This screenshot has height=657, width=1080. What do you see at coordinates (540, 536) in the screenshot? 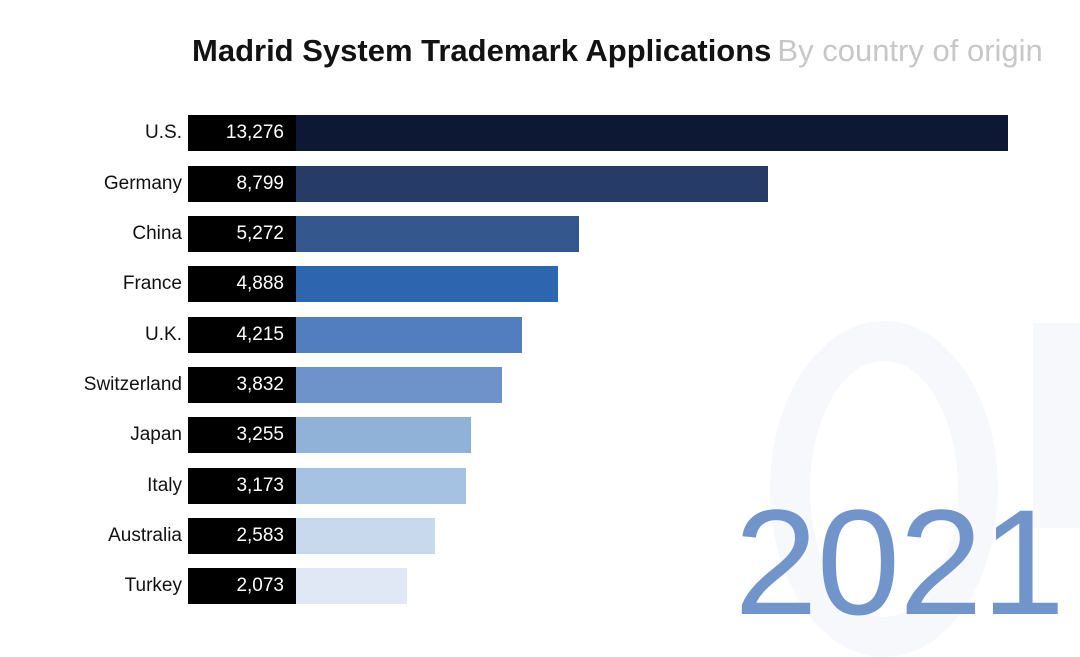
I see `bar-row: Australia 2,583` at bounding box center [540, 536].